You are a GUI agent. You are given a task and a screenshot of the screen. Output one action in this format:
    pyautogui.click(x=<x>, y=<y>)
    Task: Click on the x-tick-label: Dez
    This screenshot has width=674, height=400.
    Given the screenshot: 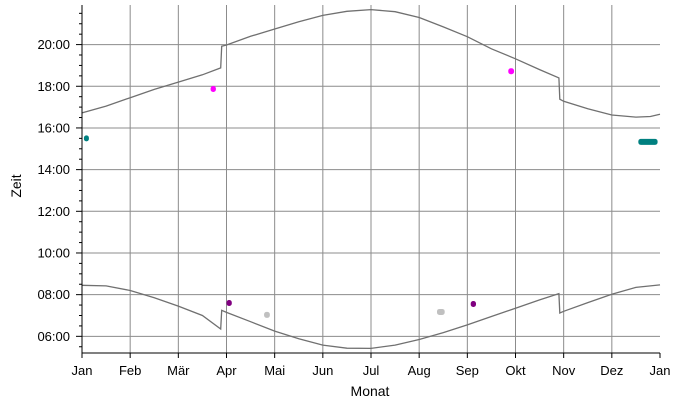 What is the action you would take?
    pyautogui.click(x=611, y=370)
    